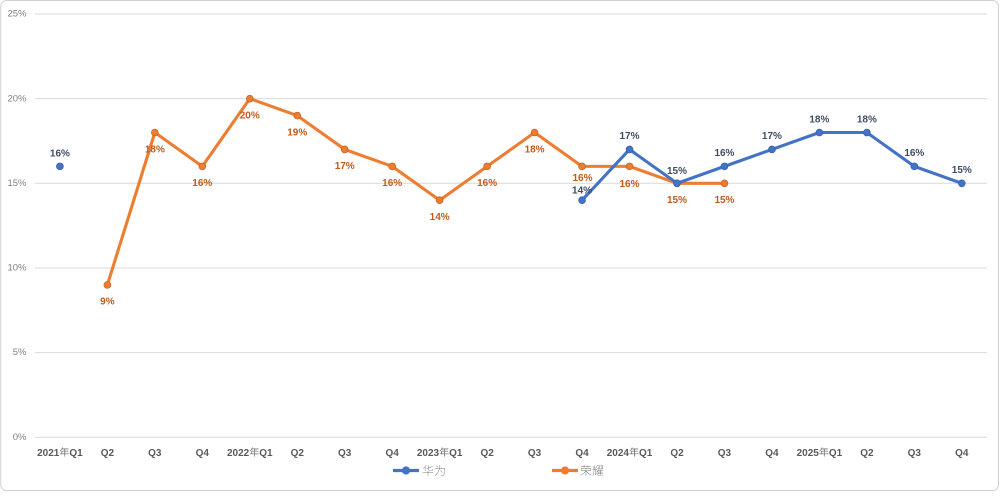 The width and height of the screenshot is (1000, 500). What do you see at coordinates (618, 453) in the screenshot?
I see `svg-text: 2024` at bounding box center [618, 453].